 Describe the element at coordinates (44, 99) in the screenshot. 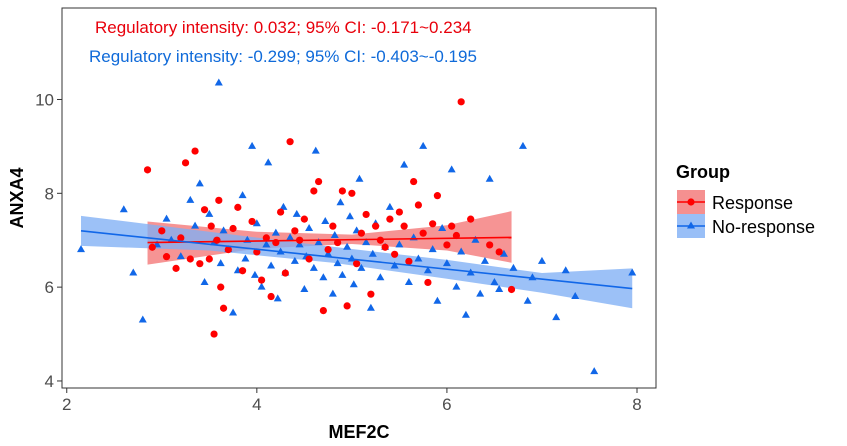

I see `y-tick-label-10: 10` at that location.